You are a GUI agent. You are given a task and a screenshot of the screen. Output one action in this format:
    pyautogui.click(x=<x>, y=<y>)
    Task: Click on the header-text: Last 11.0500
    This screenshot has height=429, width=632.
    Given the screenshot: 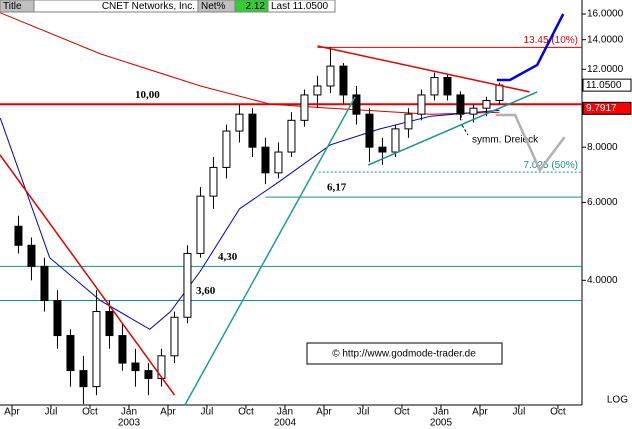 What is the action you would take?
    pyautogui.click(x=300, y=6)
    